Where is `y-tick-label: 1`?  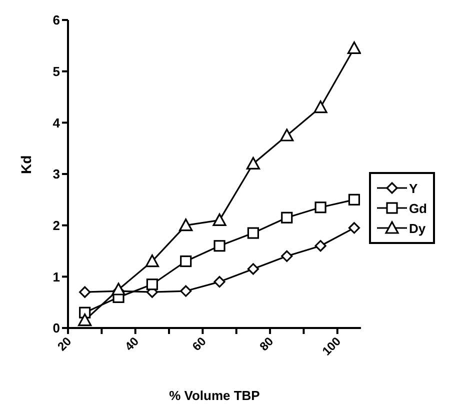 y-tick-label: 1 is located at coordinates (56, 276).